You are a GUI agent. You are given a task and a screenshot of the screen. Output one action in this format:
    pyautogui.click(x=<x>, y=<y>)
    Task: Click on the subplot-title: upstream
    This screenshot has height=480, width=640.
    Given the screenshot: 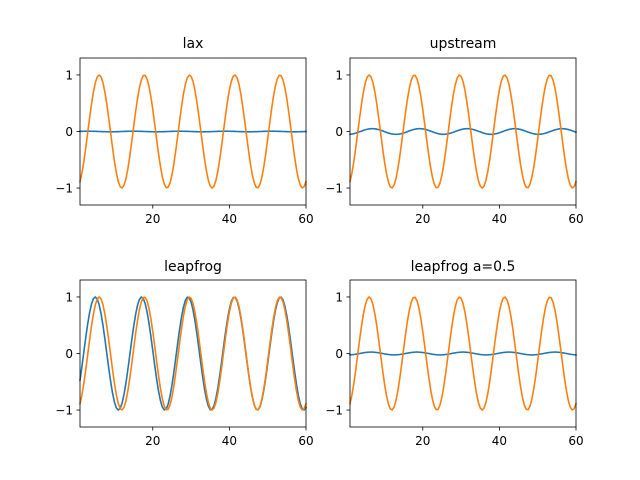 What is the action you would take?
    pyautogui.click(x=463, y=44)
    